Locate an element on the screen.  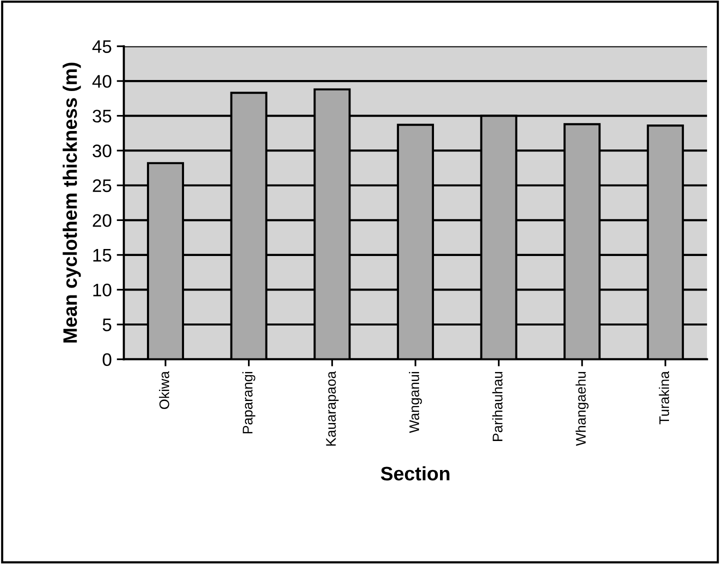
x-axis-title: Section is located at coordinates (415, 473).